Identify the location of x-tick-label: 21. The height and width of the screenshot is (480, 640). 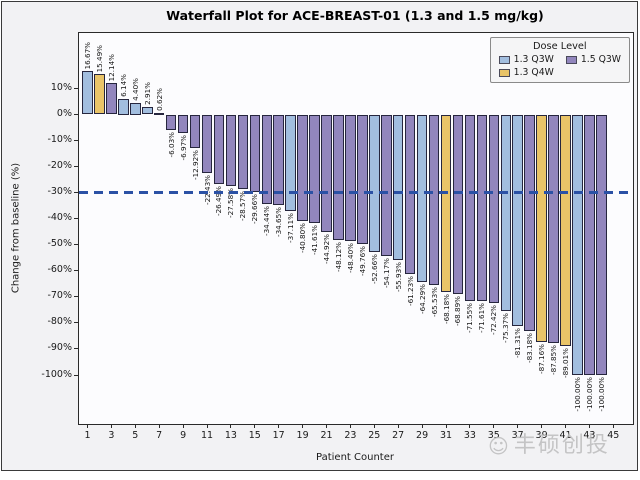
(326, 435).